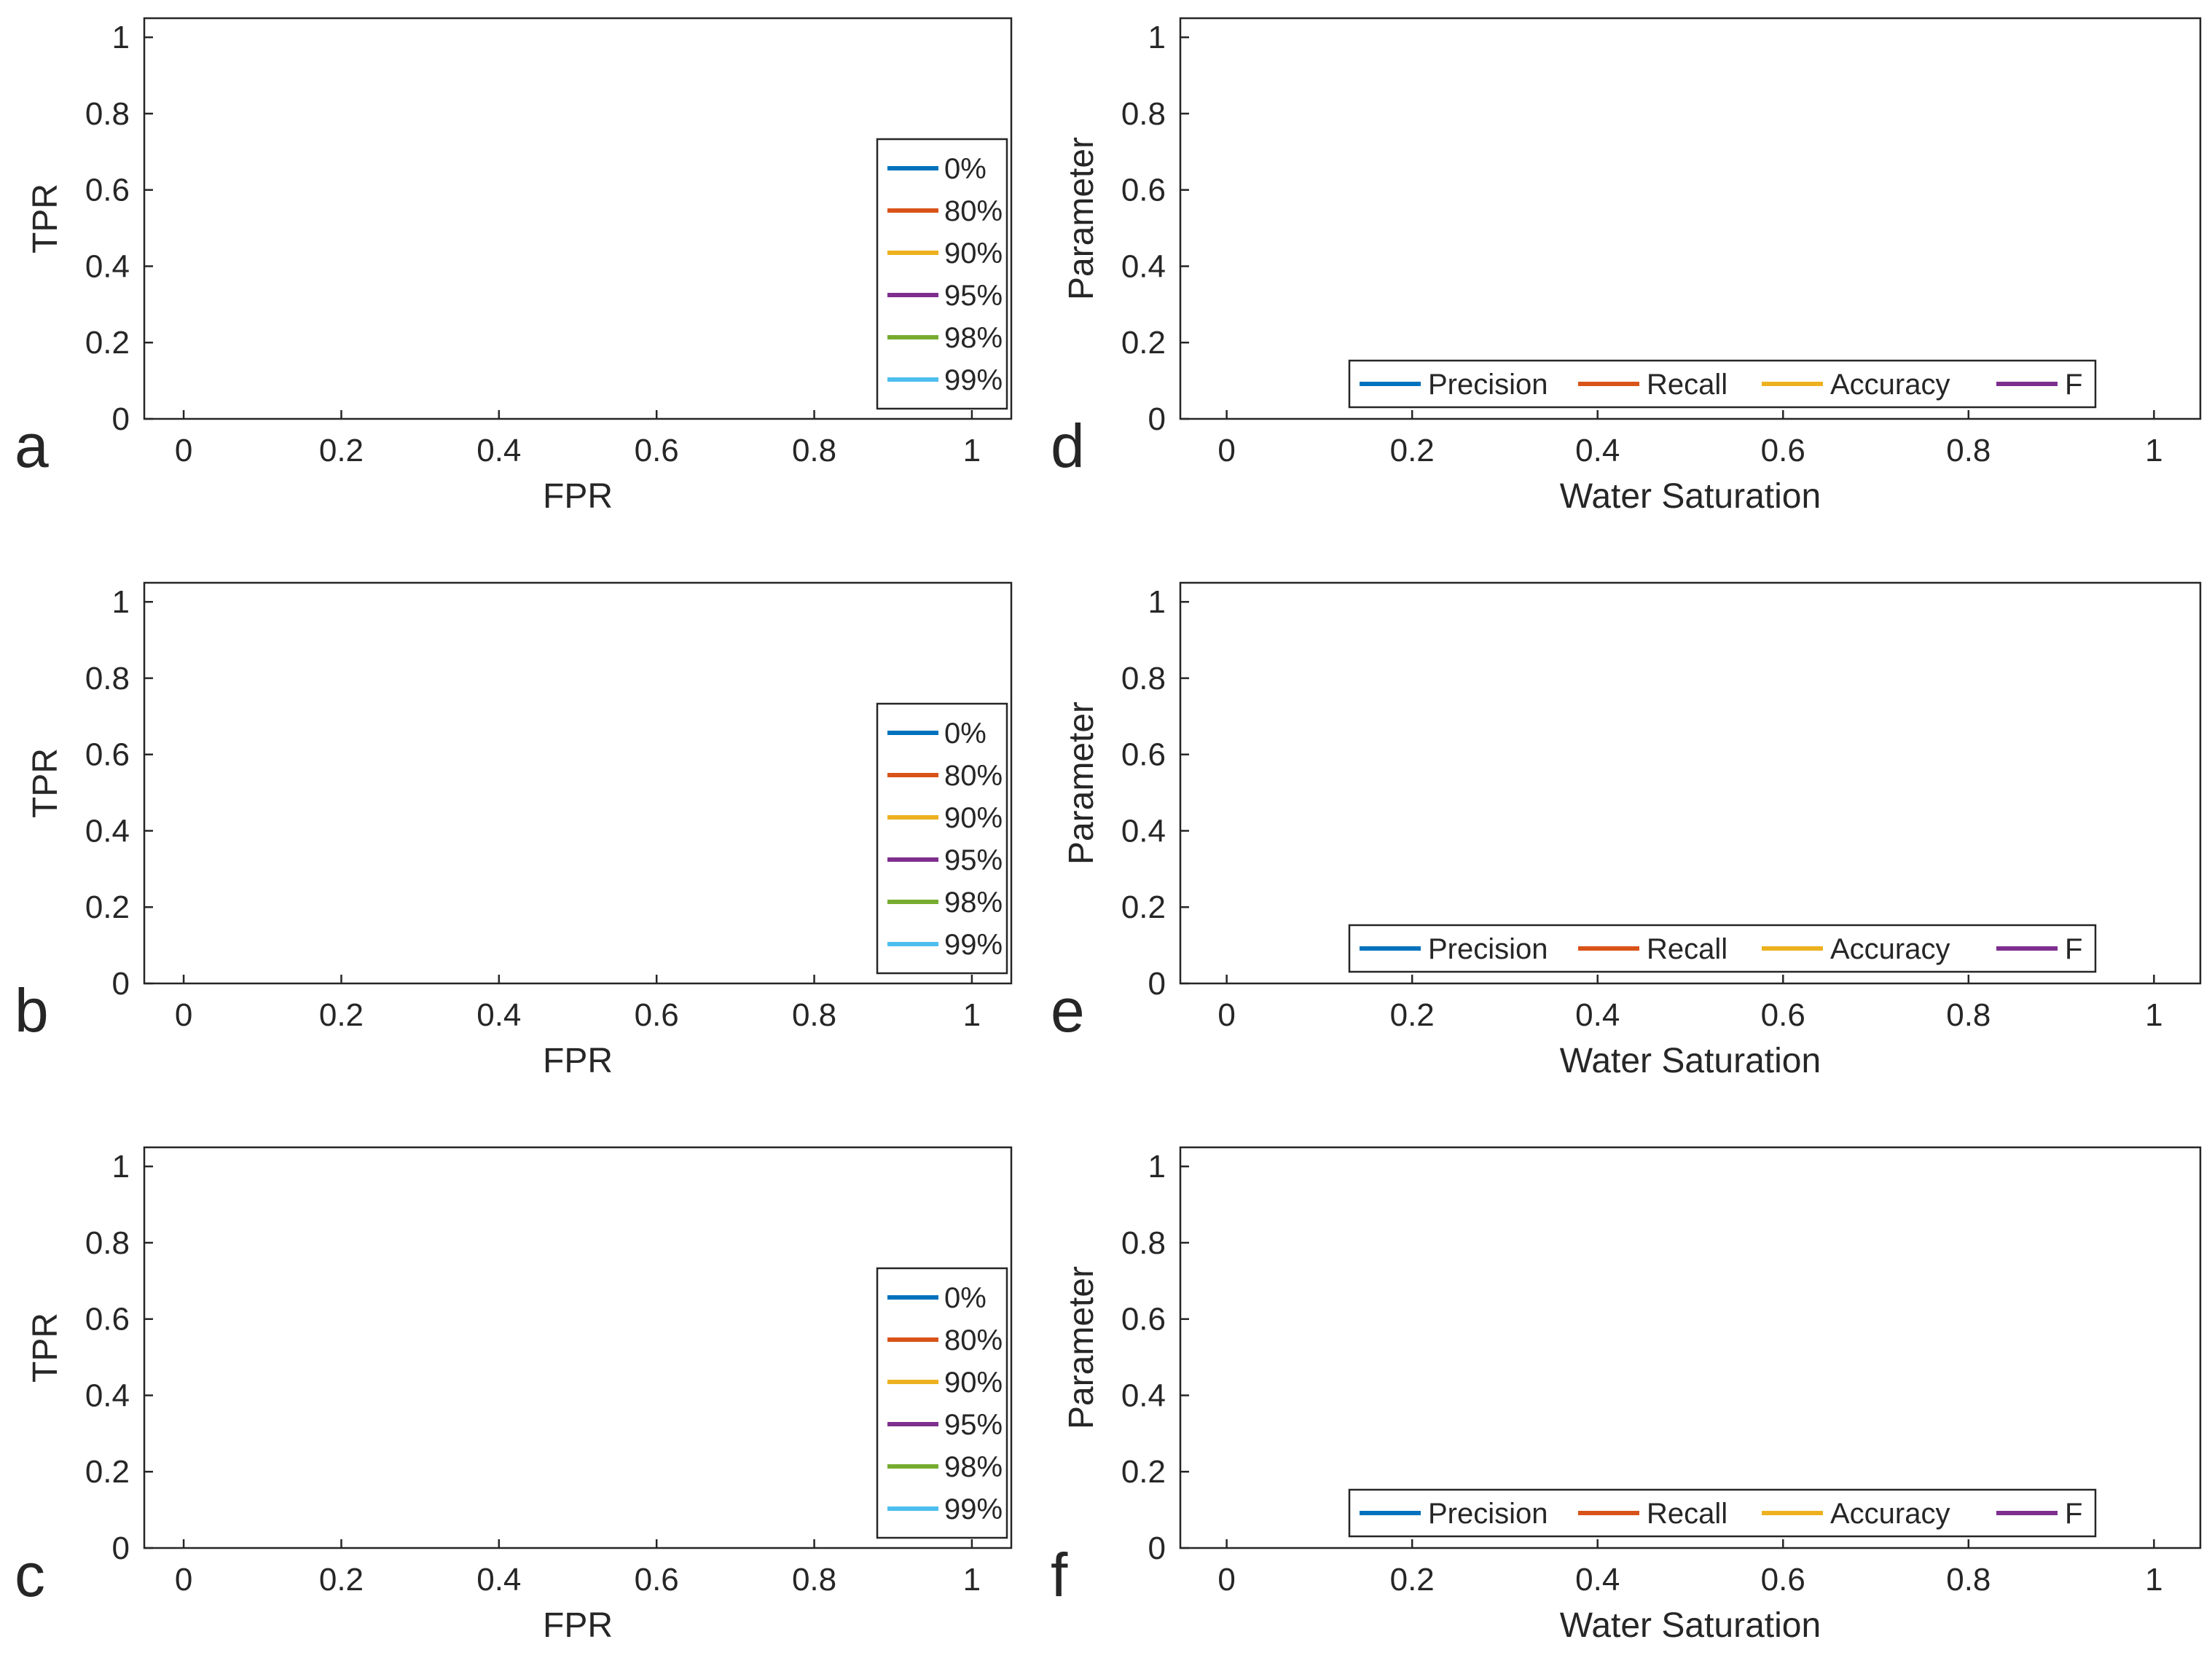 The image size is (2212, 1658). Describe the element at coordinates (973, 903) in the screenshot. I see `legend-label: 98%` at that location.